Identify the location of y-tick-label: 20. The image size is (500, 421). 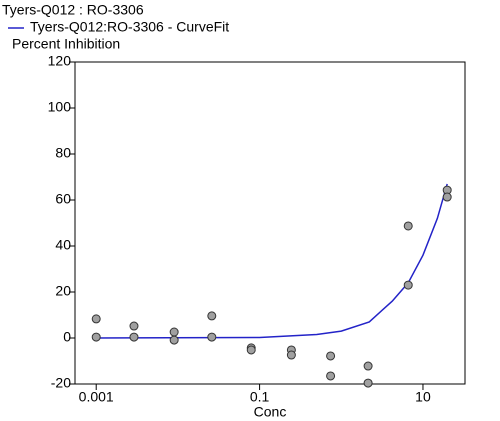
(63, 291).